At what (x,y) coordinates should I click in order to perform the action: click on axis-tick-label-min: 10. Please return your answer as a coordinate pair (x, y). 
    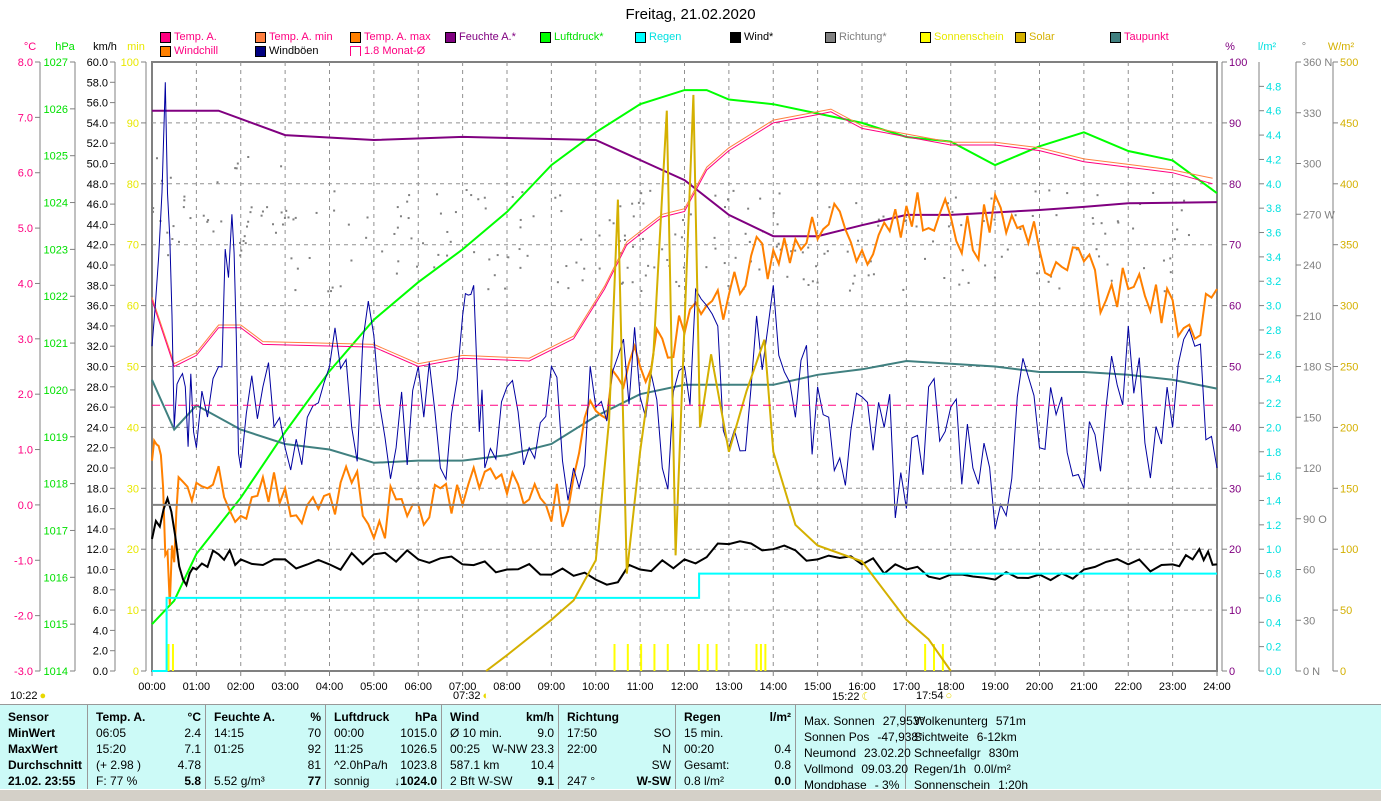
    Looking at the image, I should click on (133, 611).